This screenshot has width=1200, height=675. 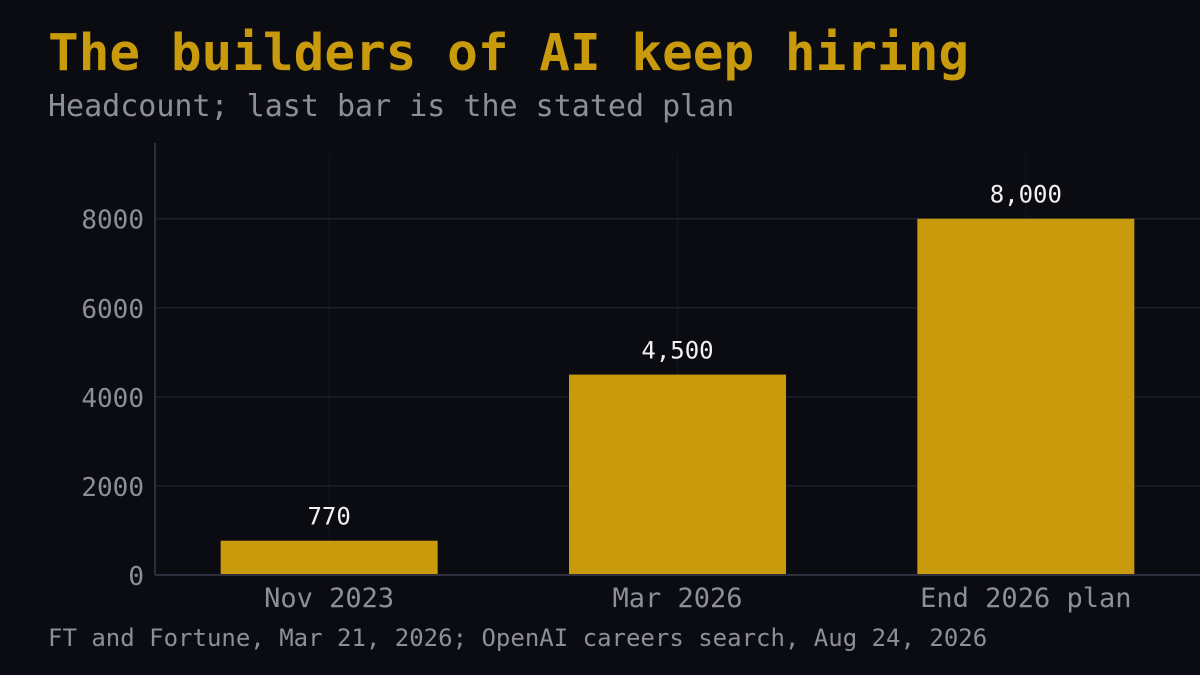 What do you see at coordinates (677, 598) in the screenshot?
I see `x-tick-label: Mar 2026` at bounding box center [677, 598].